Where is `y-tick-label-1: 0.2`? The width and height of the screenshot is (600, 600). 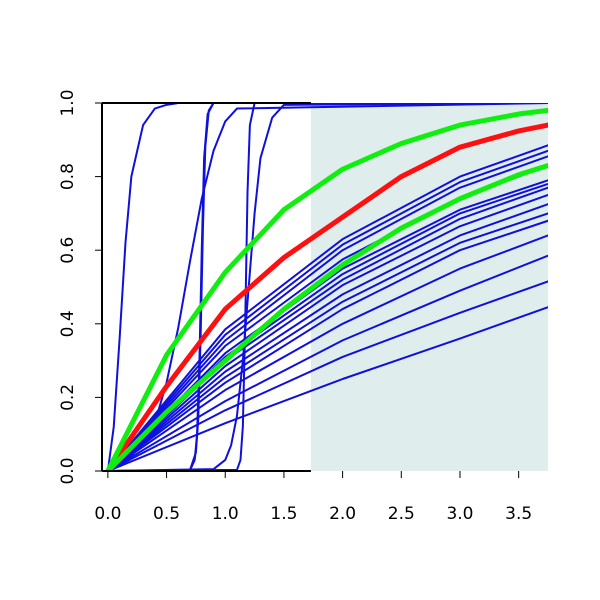 y-tick-label-1: 0.2 is located at coordinates (68, 397).